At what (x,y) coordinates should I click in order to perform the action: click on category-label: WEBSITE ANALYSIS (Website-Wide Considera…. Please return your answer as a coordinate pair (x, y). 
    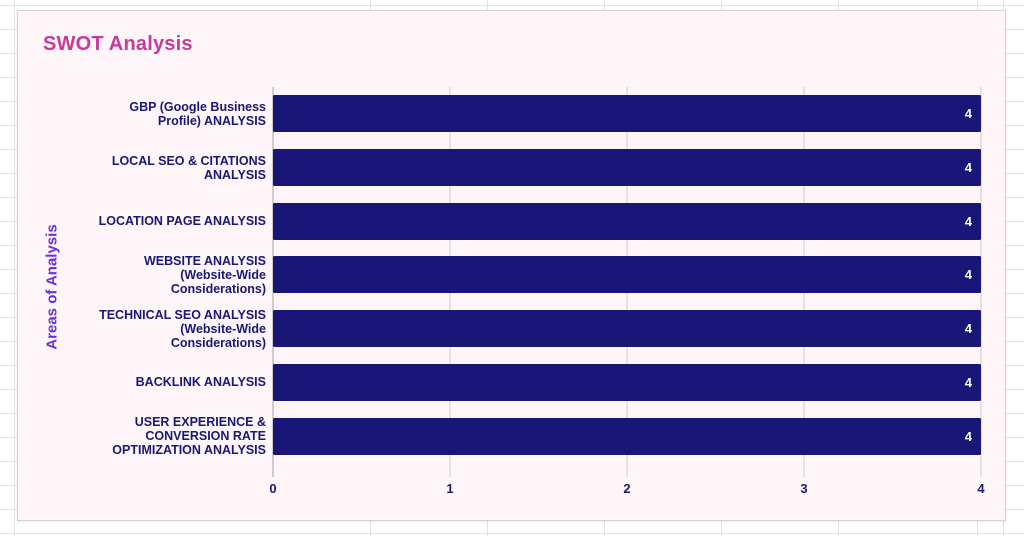
    Looking at the image, I should click on (204, 274).